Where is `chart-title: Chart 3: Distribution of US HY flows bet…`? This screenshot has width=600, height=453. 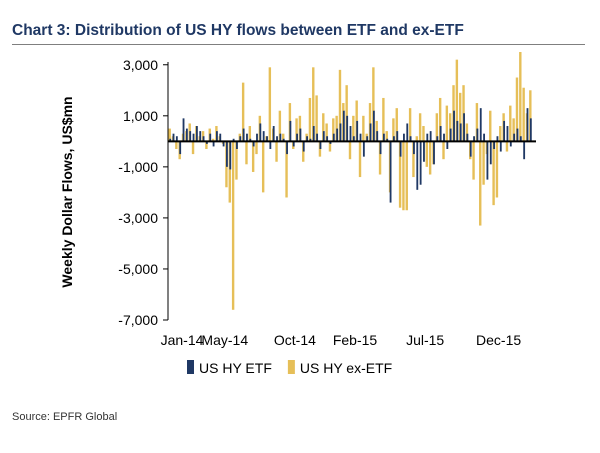 chart-title: Chart 3: Distribution of US HY flows bet… is located at coordinates (238, 30).